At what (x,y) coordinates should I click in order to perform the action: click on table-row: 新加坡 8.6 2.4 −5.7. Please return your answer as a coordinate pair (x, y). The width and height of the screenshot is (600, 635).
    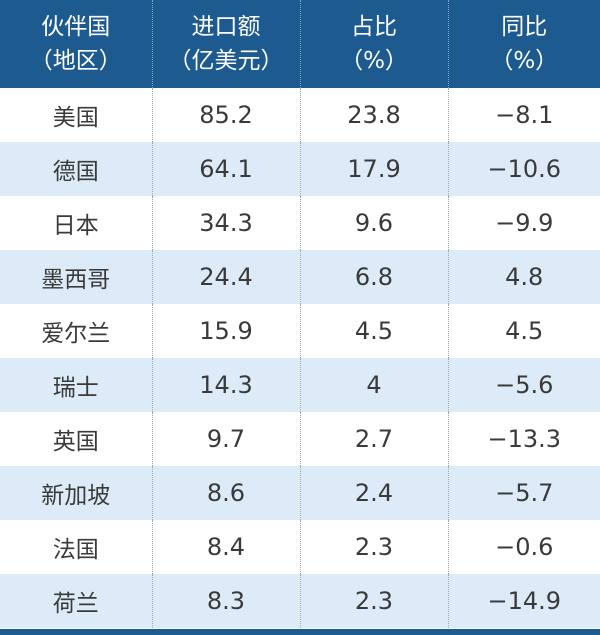
    Looking at the image, I should click on (300, 493).